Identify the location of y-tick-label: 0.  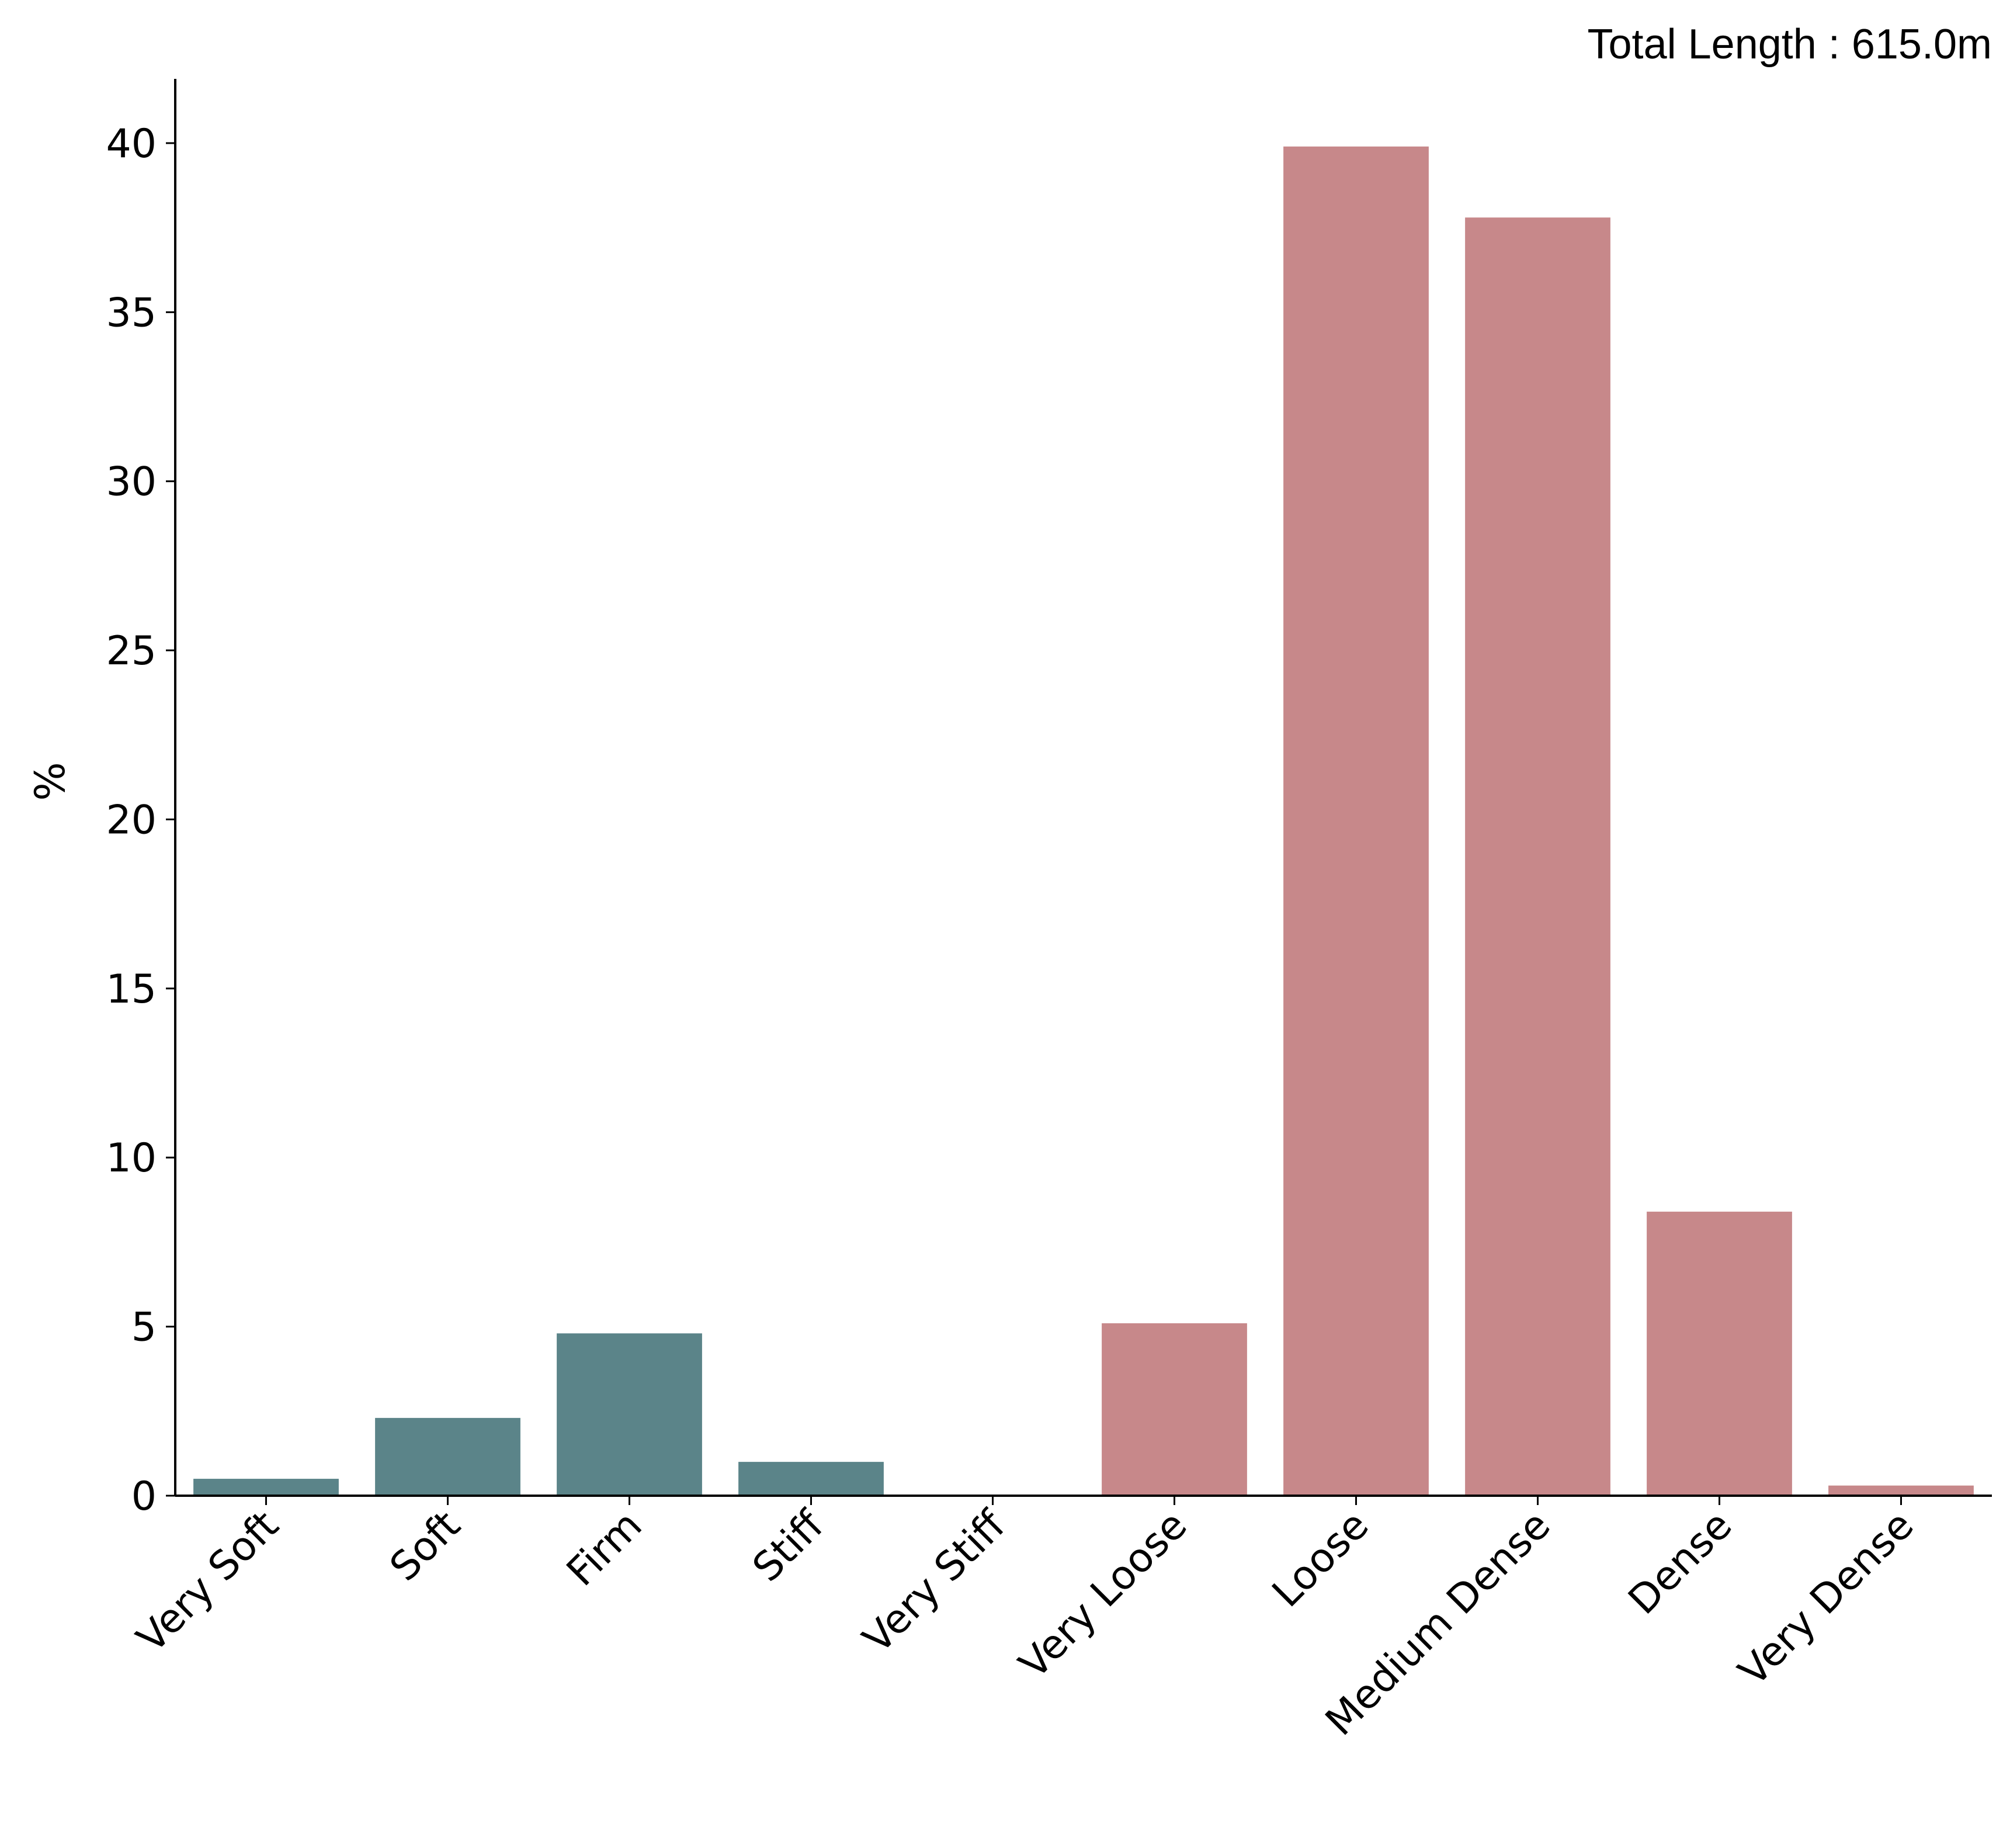
(144, 1496).